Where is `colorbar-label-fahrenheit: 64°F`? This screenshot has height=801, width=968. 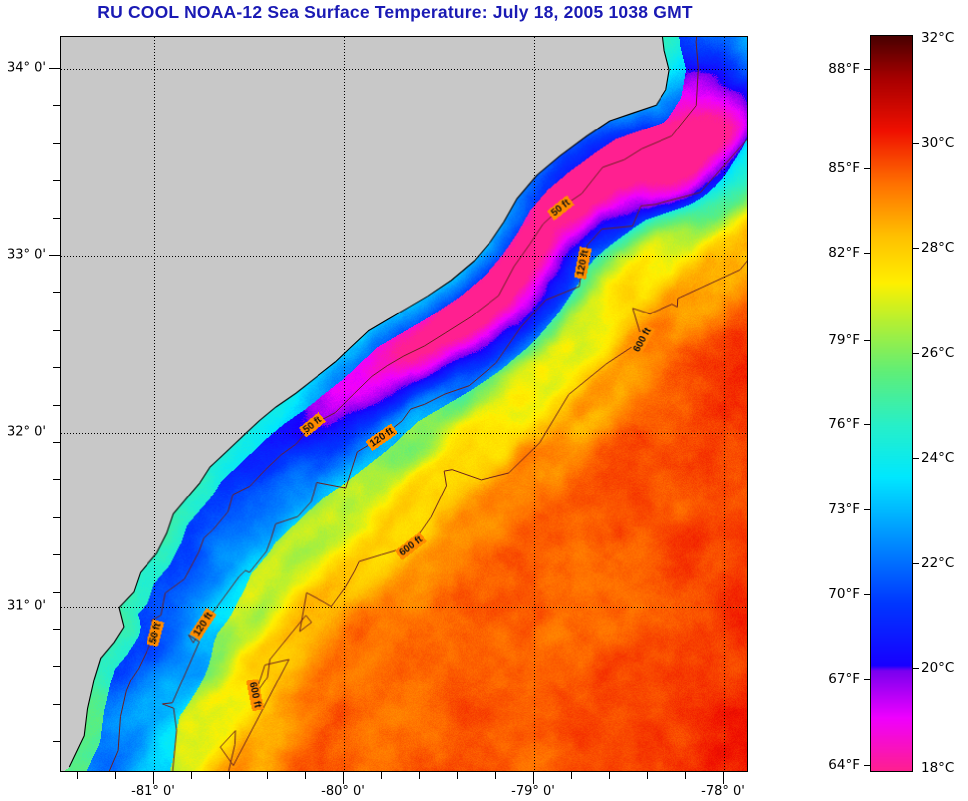
colorbar-label-fahrenheit: 64°F is located at coordinates (844, 765).